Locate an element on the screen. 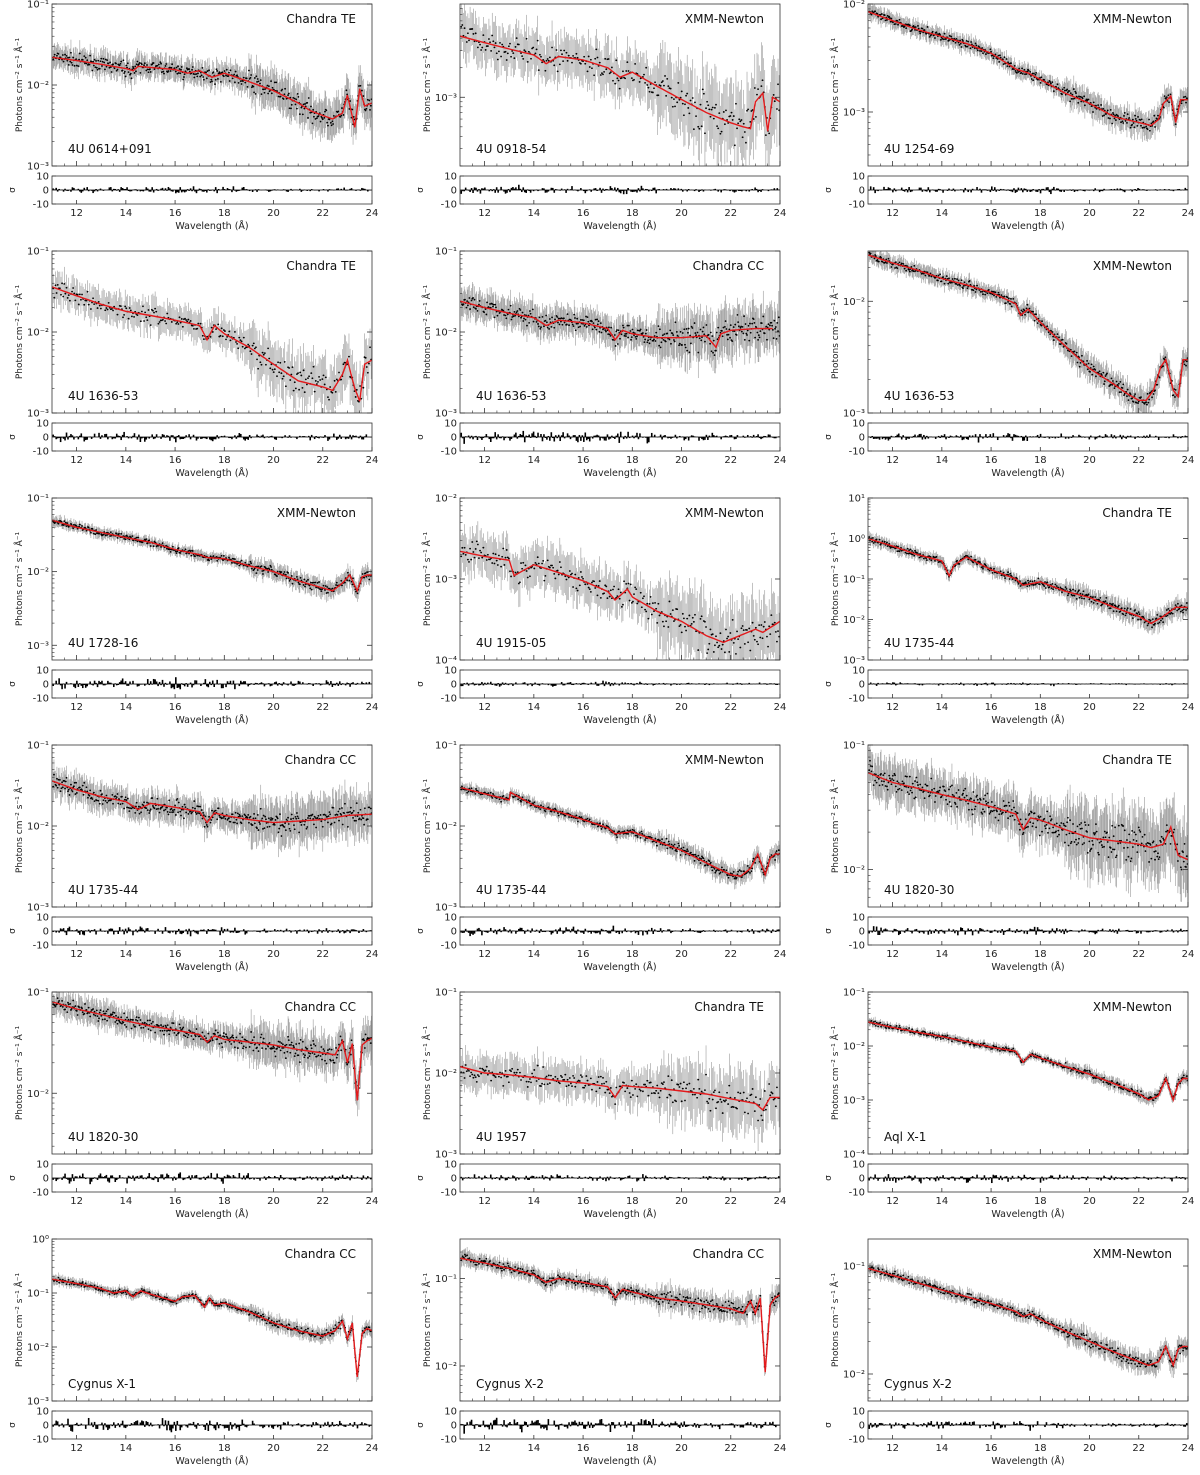  x-axis-label: Wavelength (Å) is located at coordinates (1027, 226).